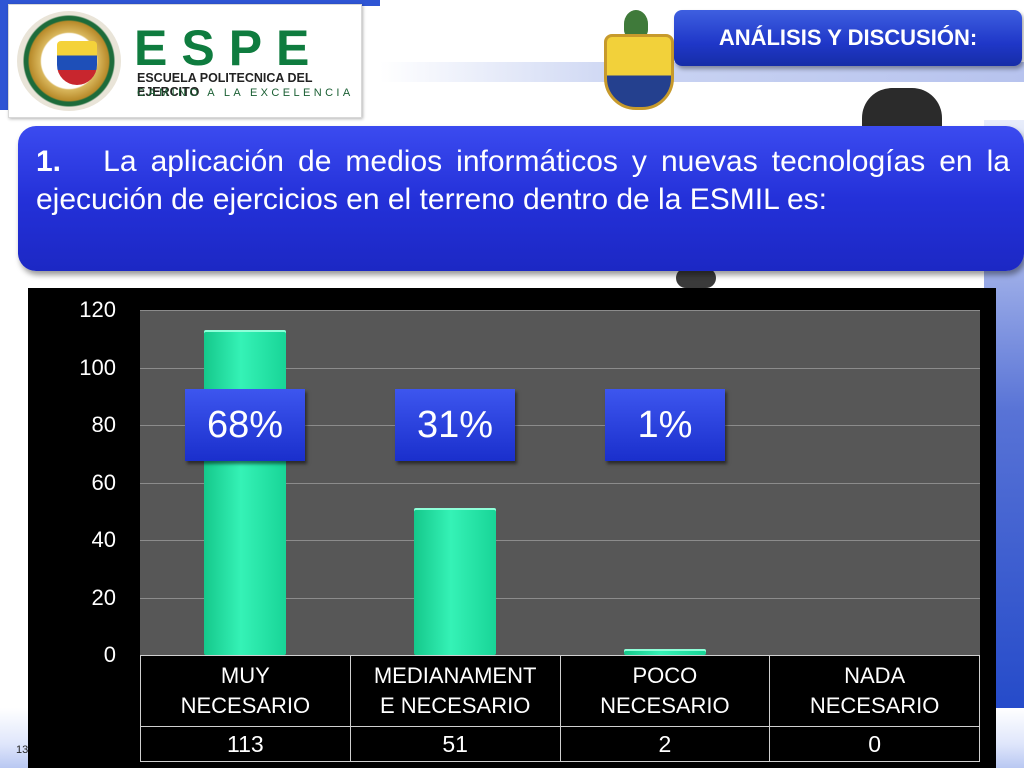 The height and width of the screenshot is (768, 1024). I want to click on category-cell: NADA NECESARIO, so click(874, 691).